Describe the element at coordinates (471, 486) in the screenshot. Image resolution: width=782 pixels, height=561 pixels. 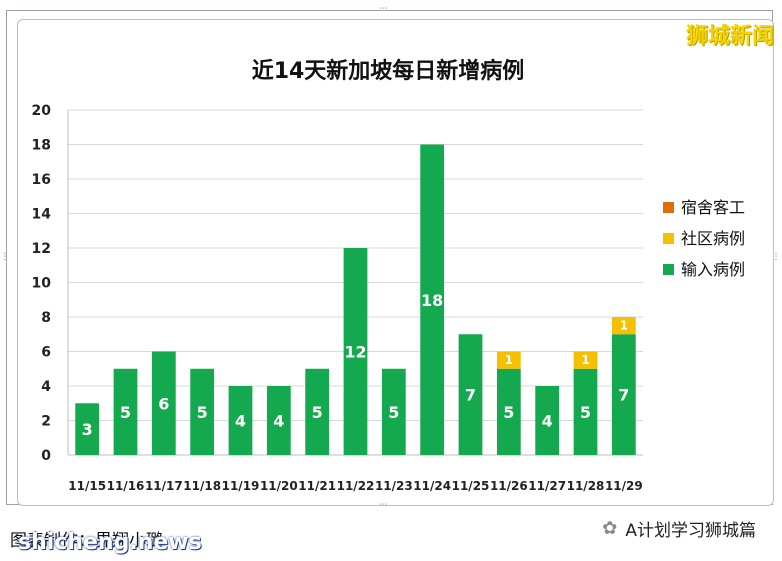
I see `x-tick-label: 11/25` at that location.